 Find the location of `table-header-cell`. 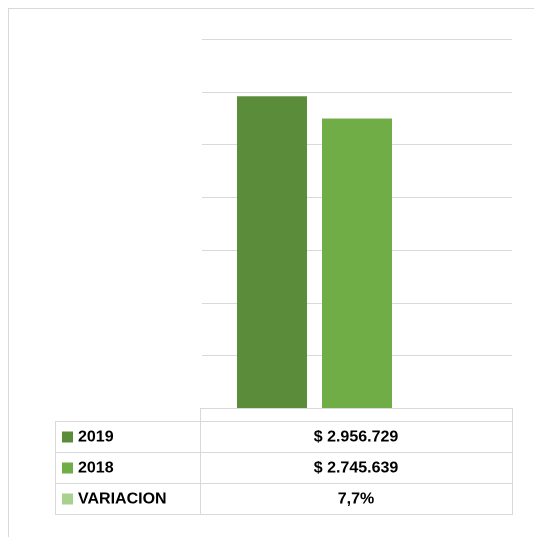

table-header-cell is located at coordinates (357, 415).